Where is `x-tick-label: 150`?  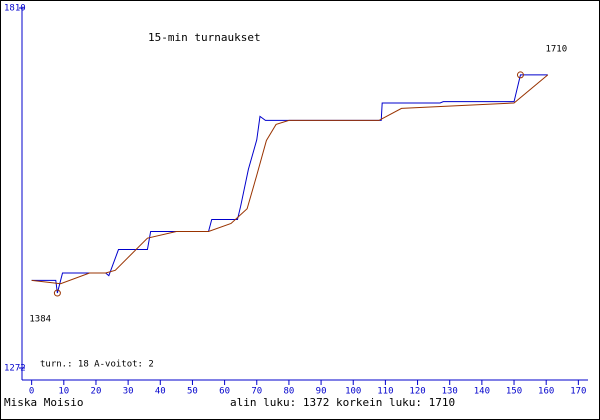
x-tick-label: 150 is located at coordinates (514, 392).